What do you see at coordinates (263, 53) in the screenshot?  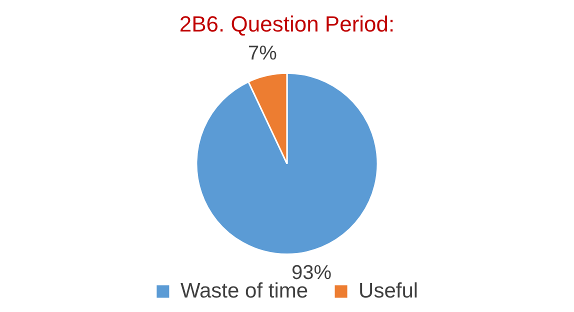 I see `data-label: 7%` at bounding box center [263, 53].